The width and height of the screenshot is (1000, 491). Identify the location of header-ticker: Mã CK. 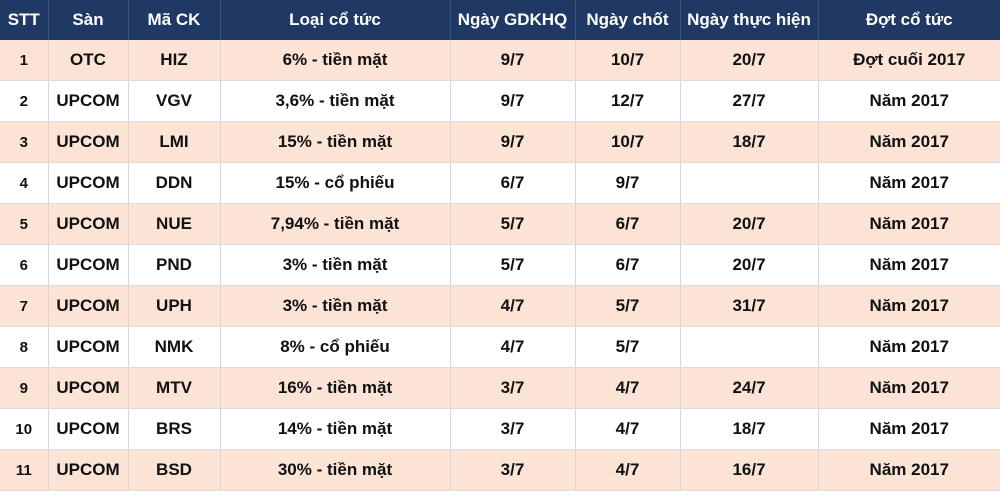
(174, 20).